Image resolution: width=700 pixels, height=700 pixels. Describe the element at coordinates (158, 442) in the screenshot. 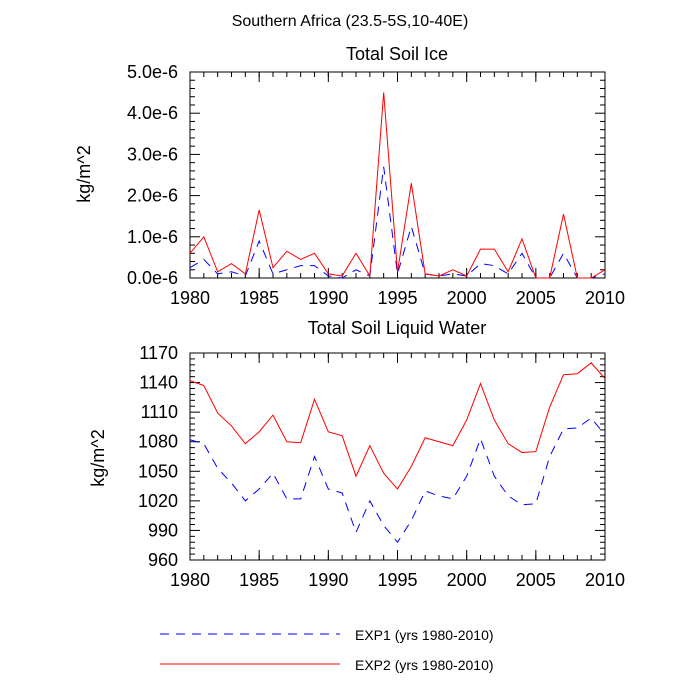

I see `y-tick-label: 1080` at that location.